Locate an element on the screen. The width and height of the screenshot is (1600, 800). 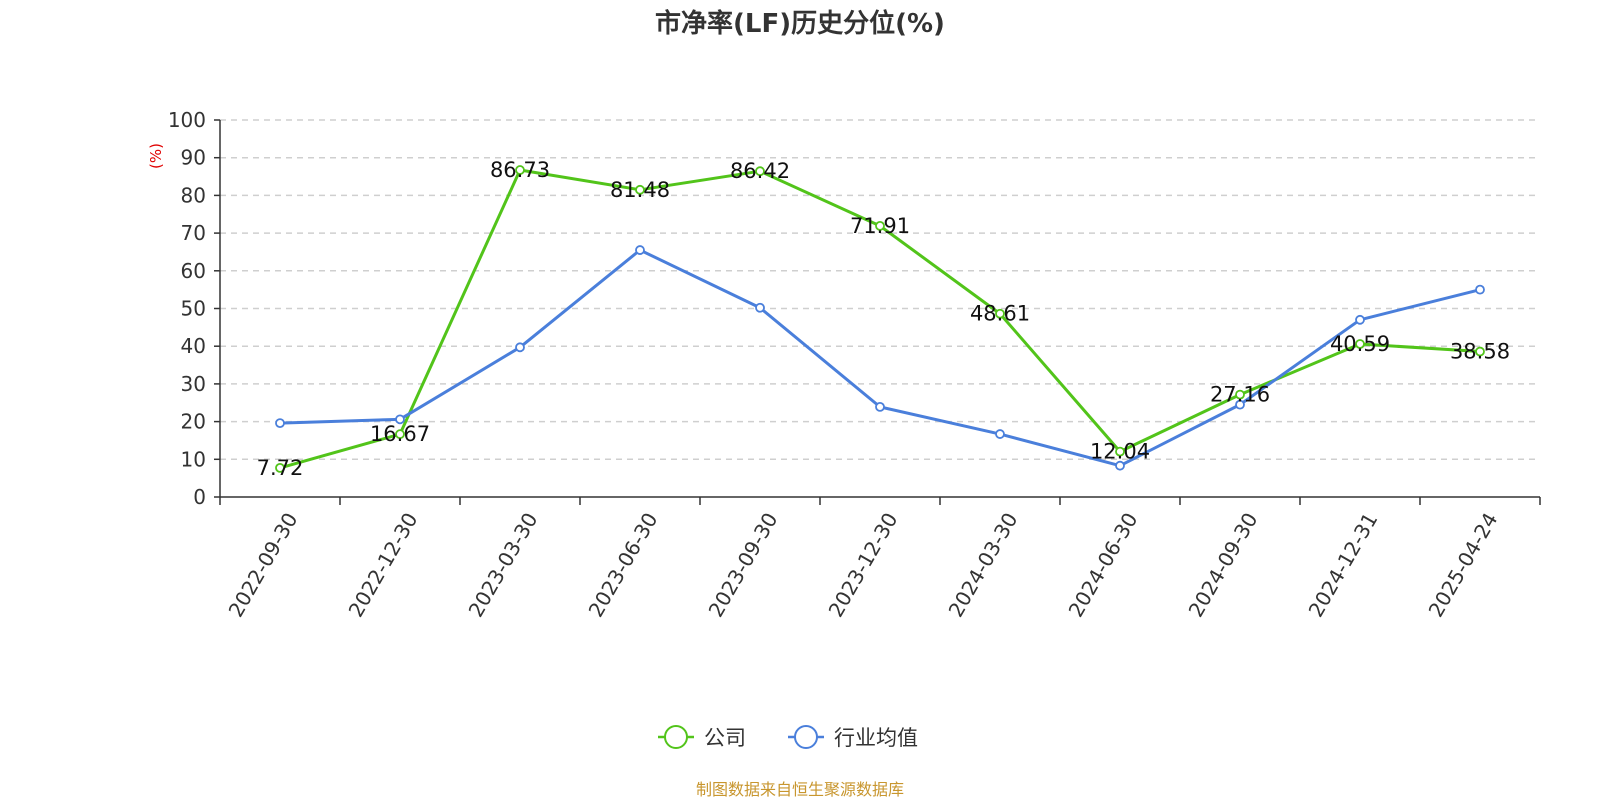
y-tick-label: 70 is located at coordinates (193, 233).